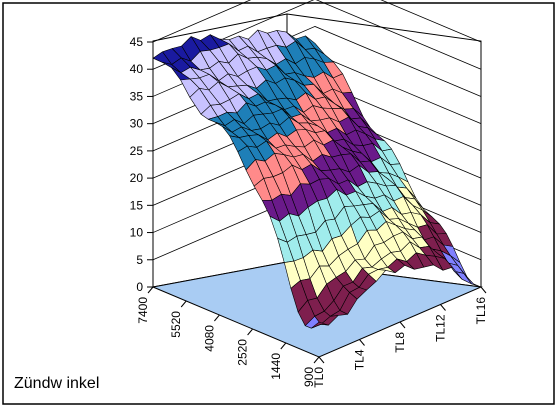 This screenshot has width=557, height=407. Describe the element at coordinates (319, 325) in the screenshot. I see `surface-patch` at that location.